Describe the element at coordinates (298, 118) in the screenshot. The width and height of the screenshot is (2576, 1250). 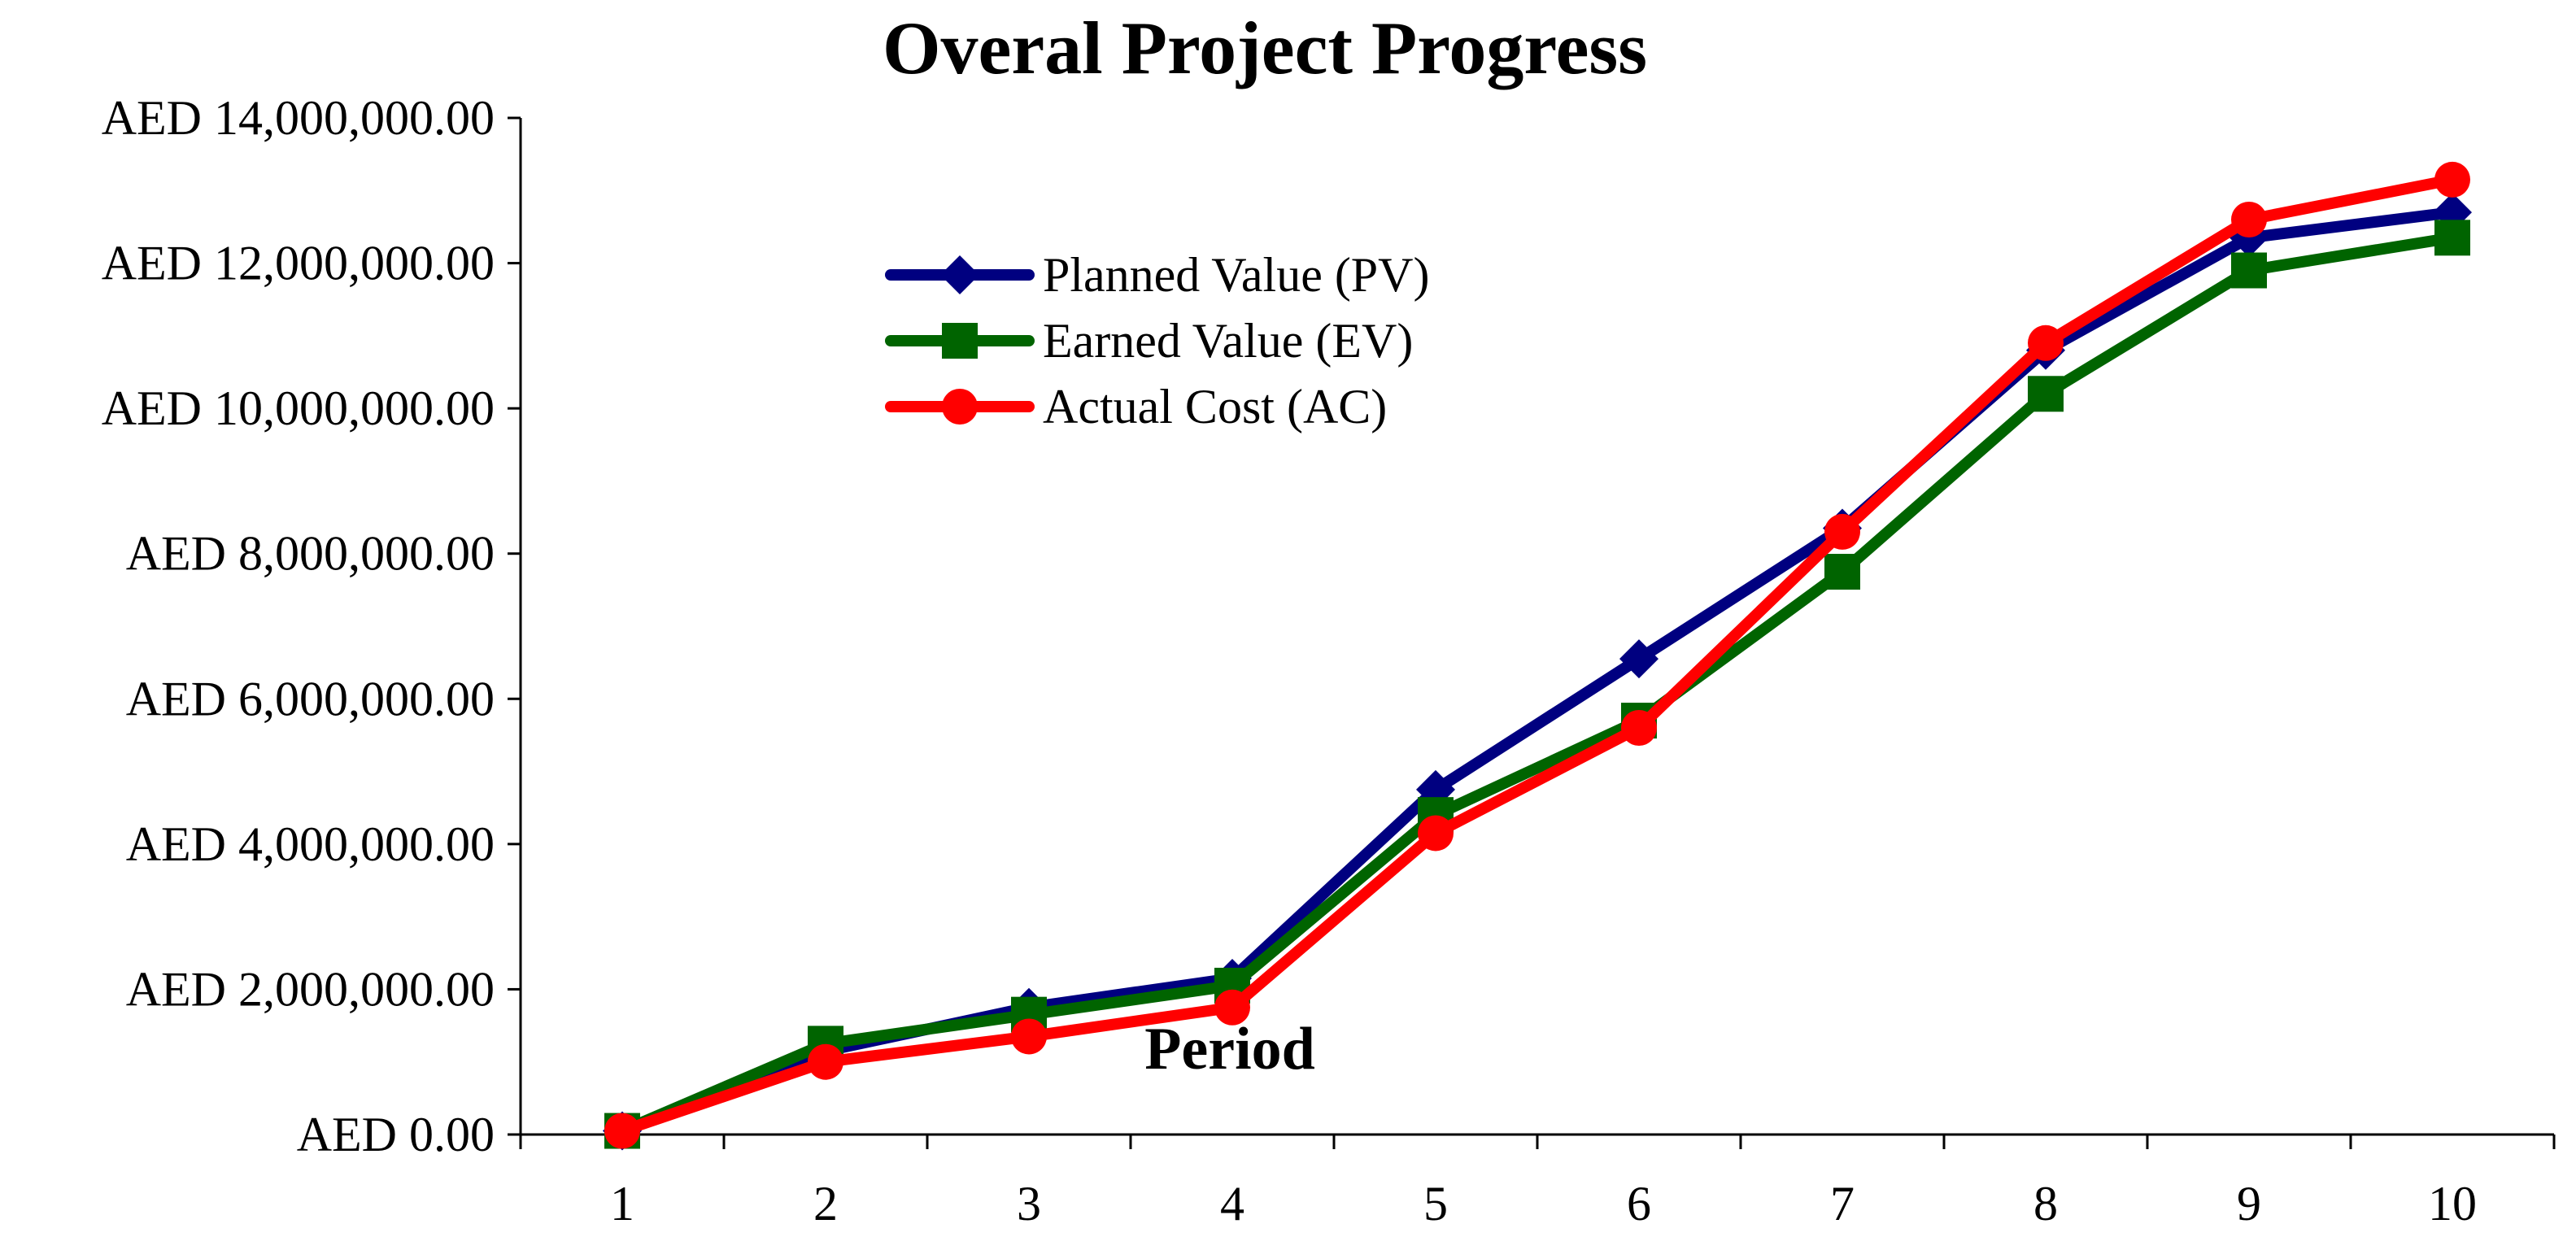
I see `y-tick-label: AED 14,000,000.00` at that location.